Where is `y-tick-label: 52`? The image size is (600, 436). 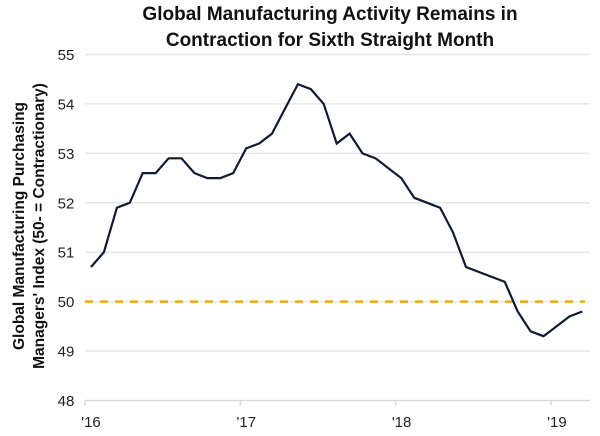
y-tick-label: 52 is located at coordinates (66, 203).